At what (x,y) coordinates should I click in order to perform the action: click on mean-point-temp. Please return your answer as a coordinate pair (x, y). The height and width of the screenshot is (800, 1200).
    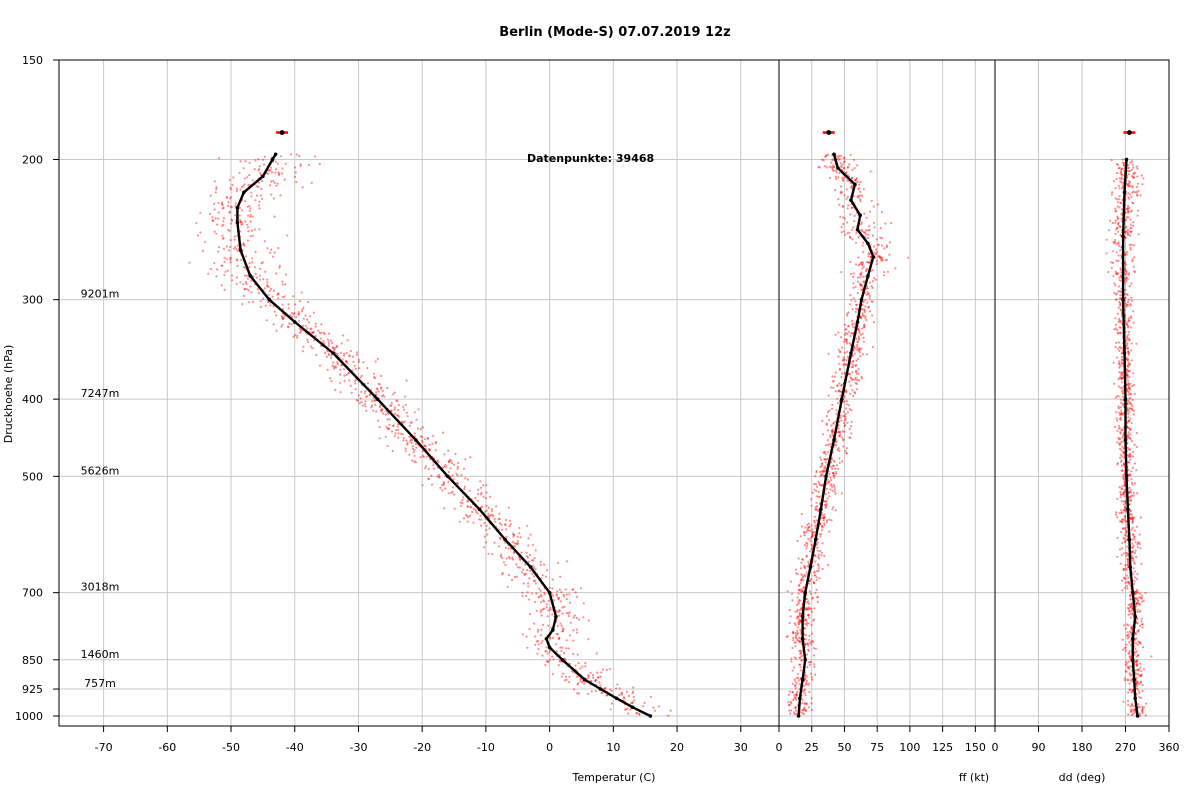
    Looking at the image, I should click on (584, 679).